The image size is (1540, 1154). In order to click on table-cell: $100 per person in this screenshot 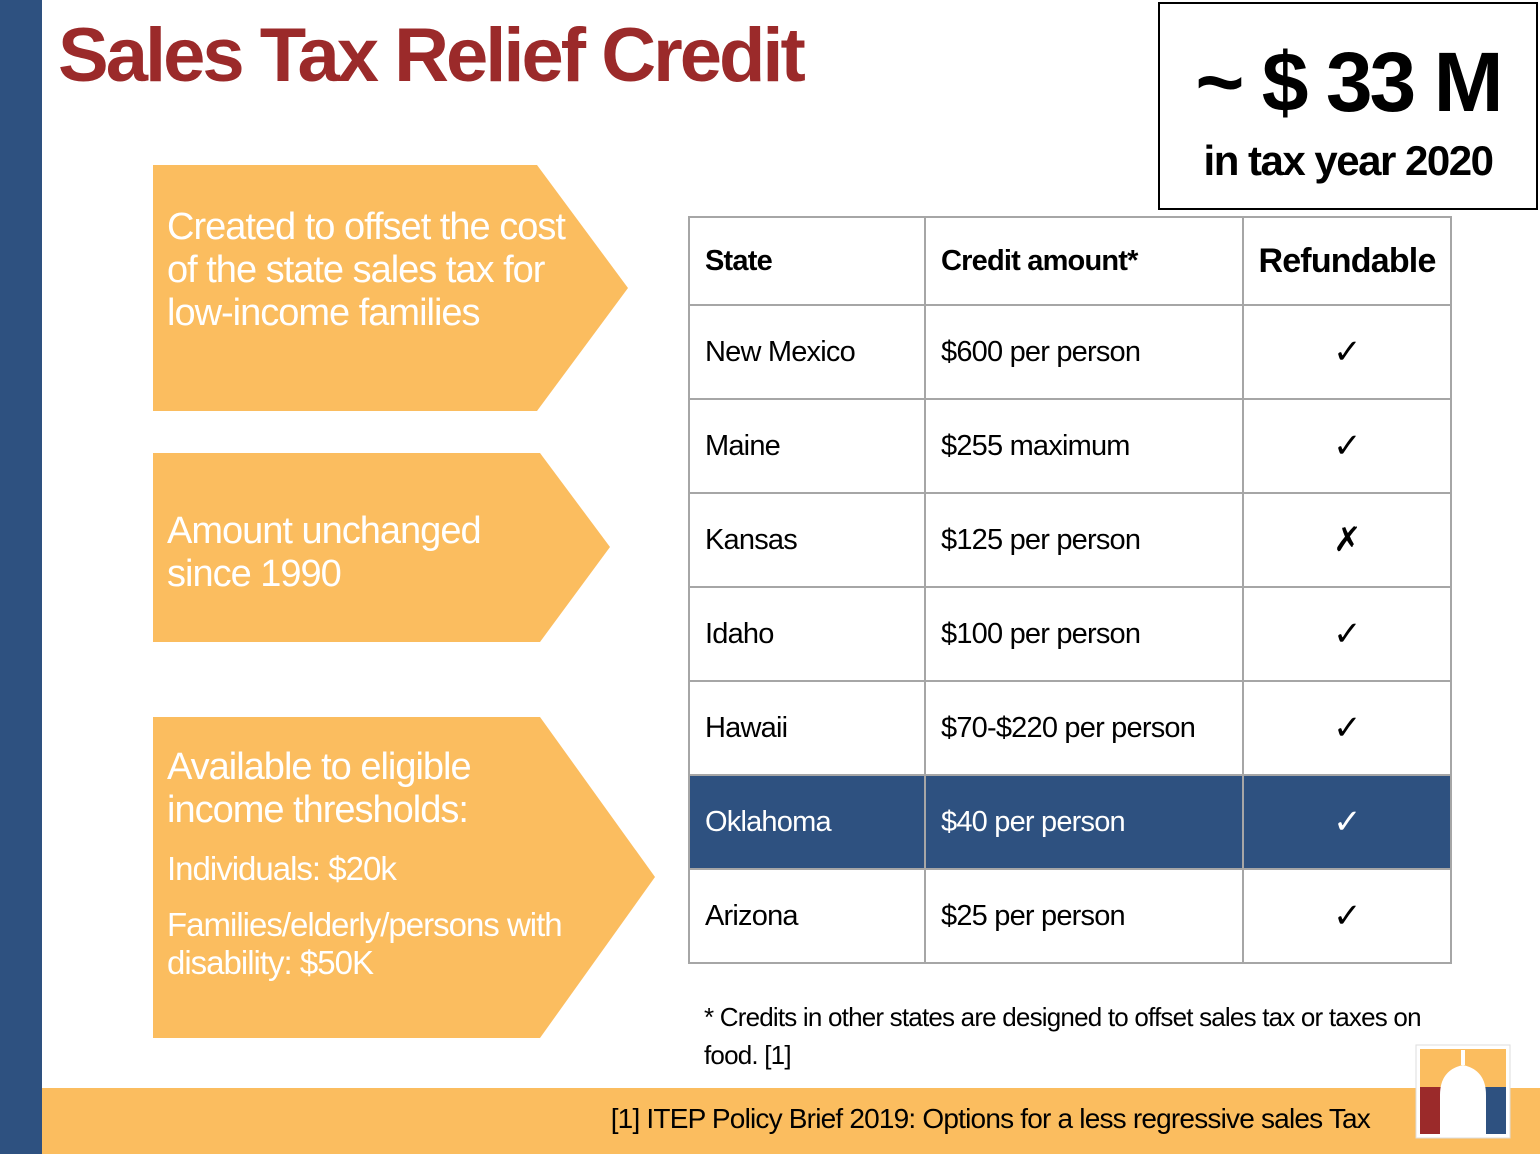, I will do `click(1084, 634)`.